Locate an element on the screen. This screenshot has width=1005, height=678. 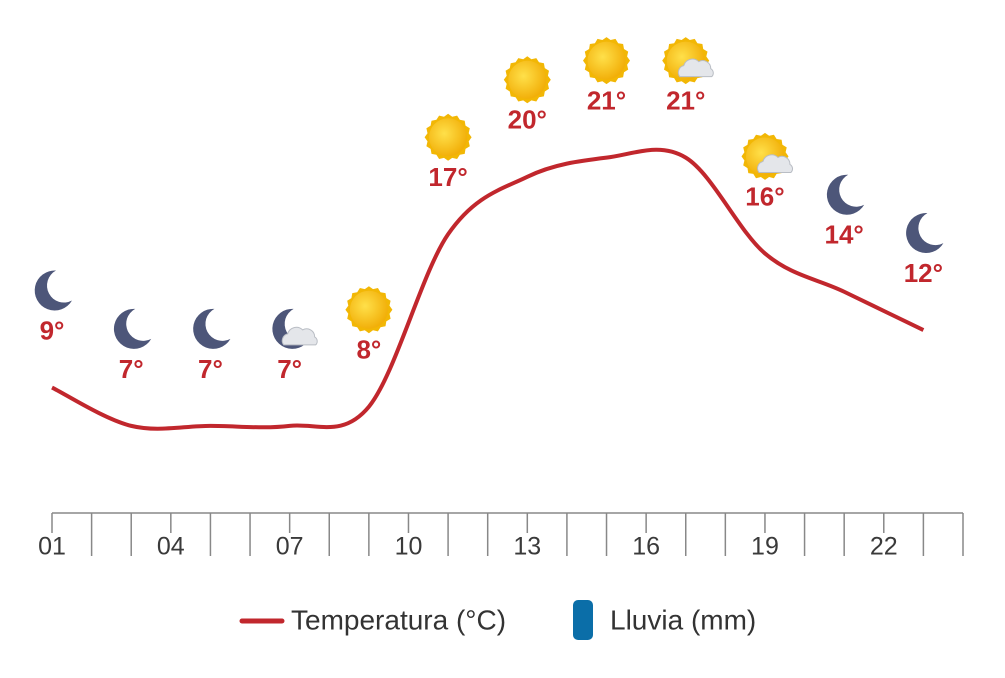
value-label: 14° is located at coordinates (844, 235).